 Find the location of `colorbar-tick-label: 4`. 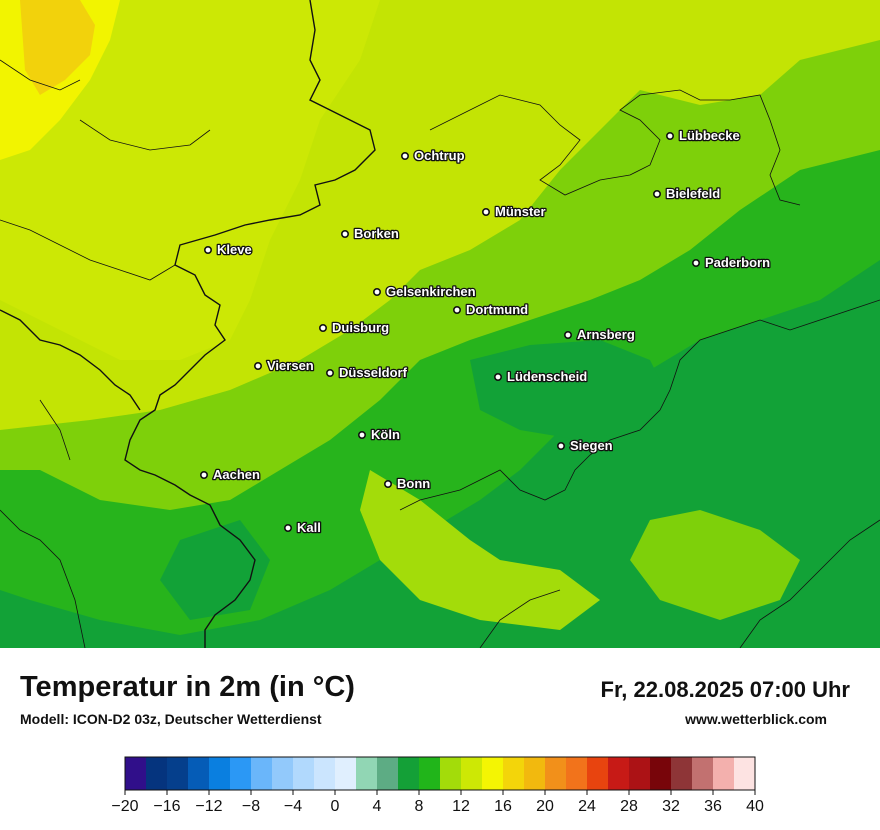

colorbar-tick-label: 4 is located at coordinates (377, 806).